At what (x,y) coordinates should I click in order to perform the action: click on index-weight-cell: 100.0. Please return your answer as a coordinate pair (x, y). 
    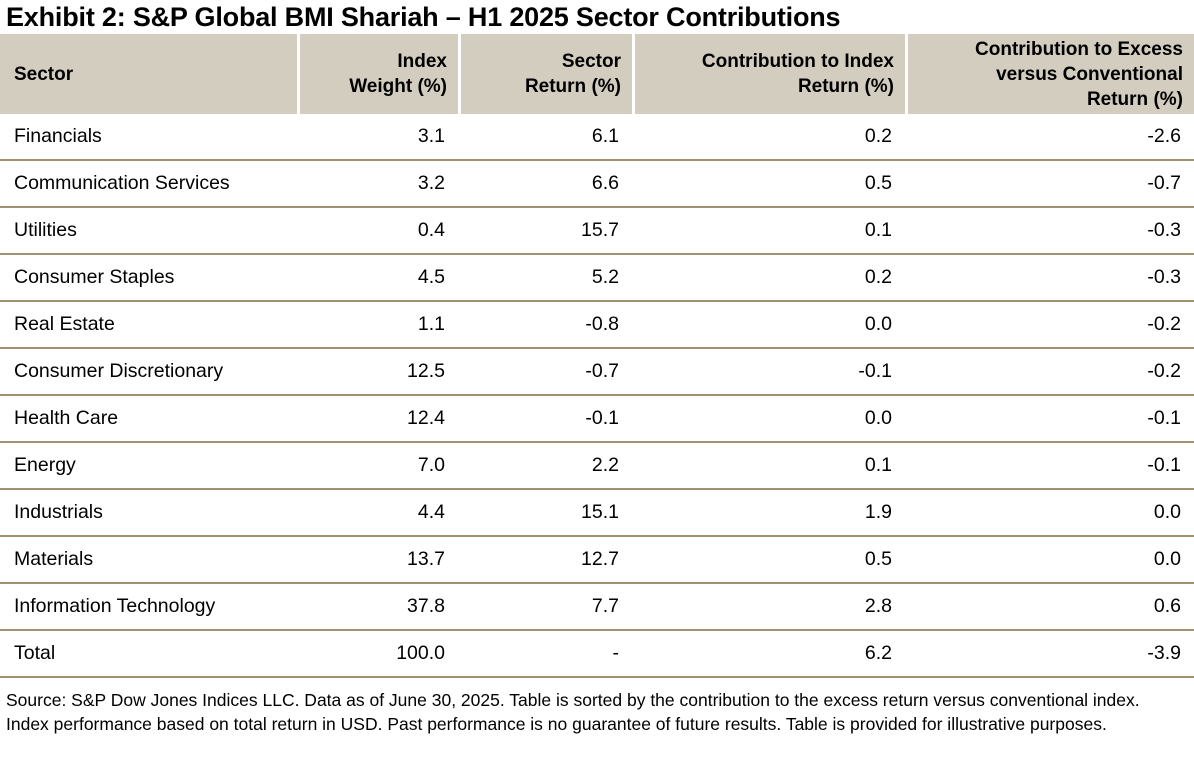
    Looking at the image, I should click on (420, 653).